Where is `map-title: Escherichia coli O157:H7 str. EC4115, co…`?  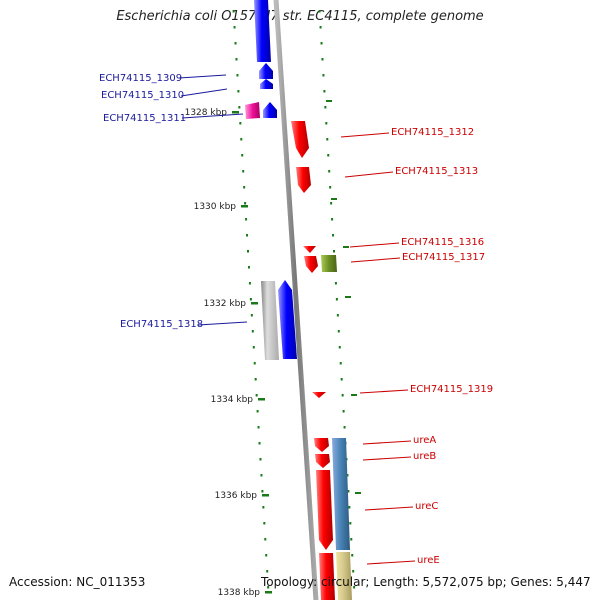 map-title: Escherichia coli O157:H7 str. EC4115, co… is located at coordinates (300, 16).